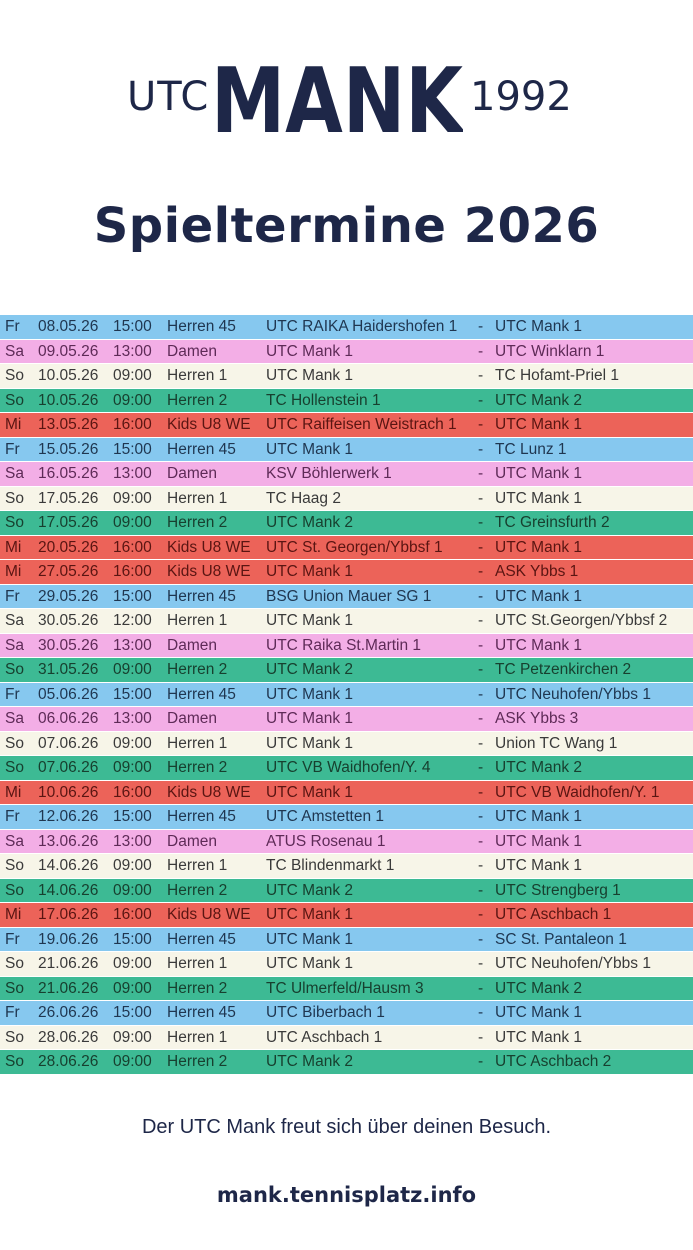 The image size is (693, 1250). What do you see at coordinates (68, 890) in the screenshot?
I see `cell-date: 14.06.26` at bounding box center [68, 890].